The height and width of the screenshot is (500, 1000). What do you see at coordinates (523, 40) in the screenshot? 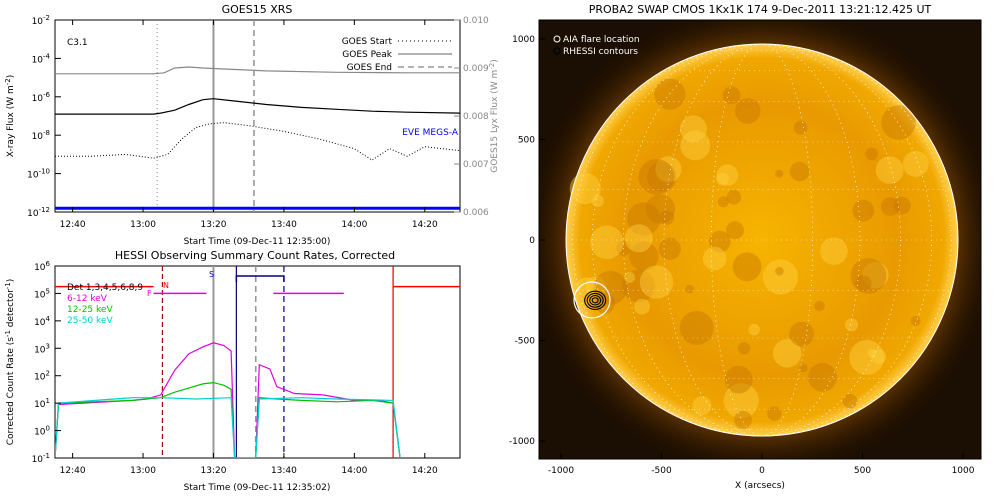
I see `swap-ytick-label: 1000` at bounding box center [523, 40].